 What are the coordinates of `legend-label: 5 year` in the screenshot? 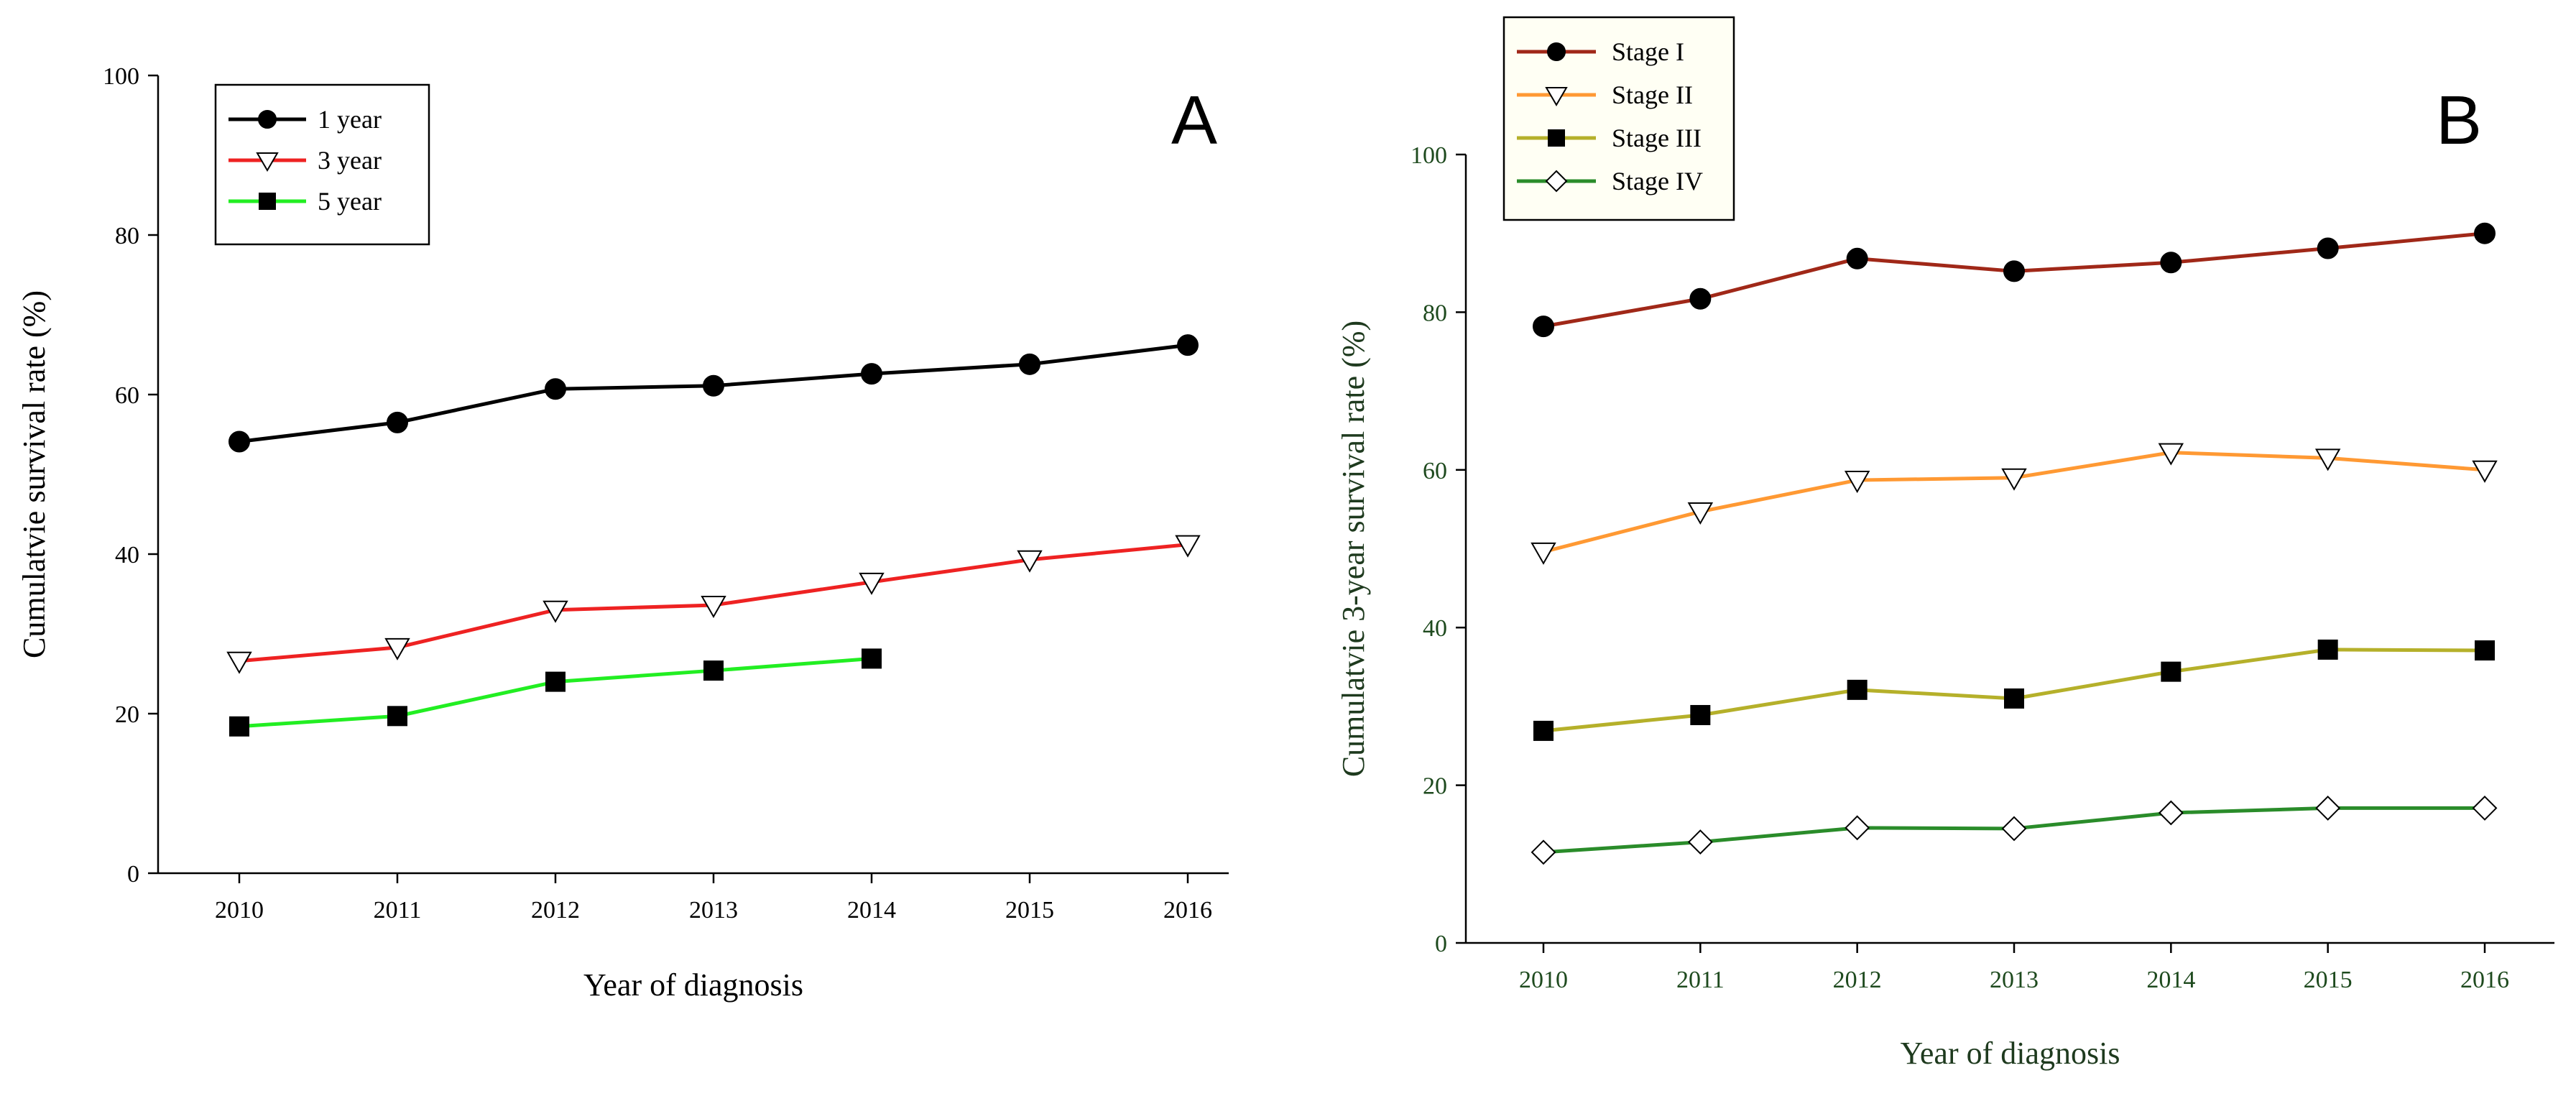 It's located at (350, 201).